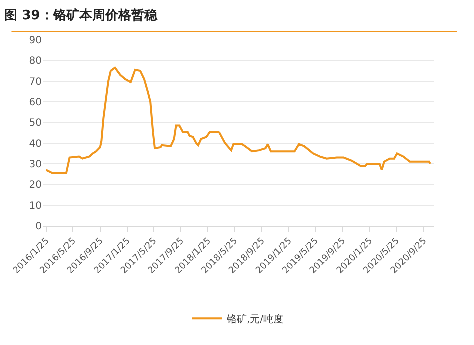 This screenshot has width=474, height=345. I want to click on y-tick-label: 70, so click(35, 82).